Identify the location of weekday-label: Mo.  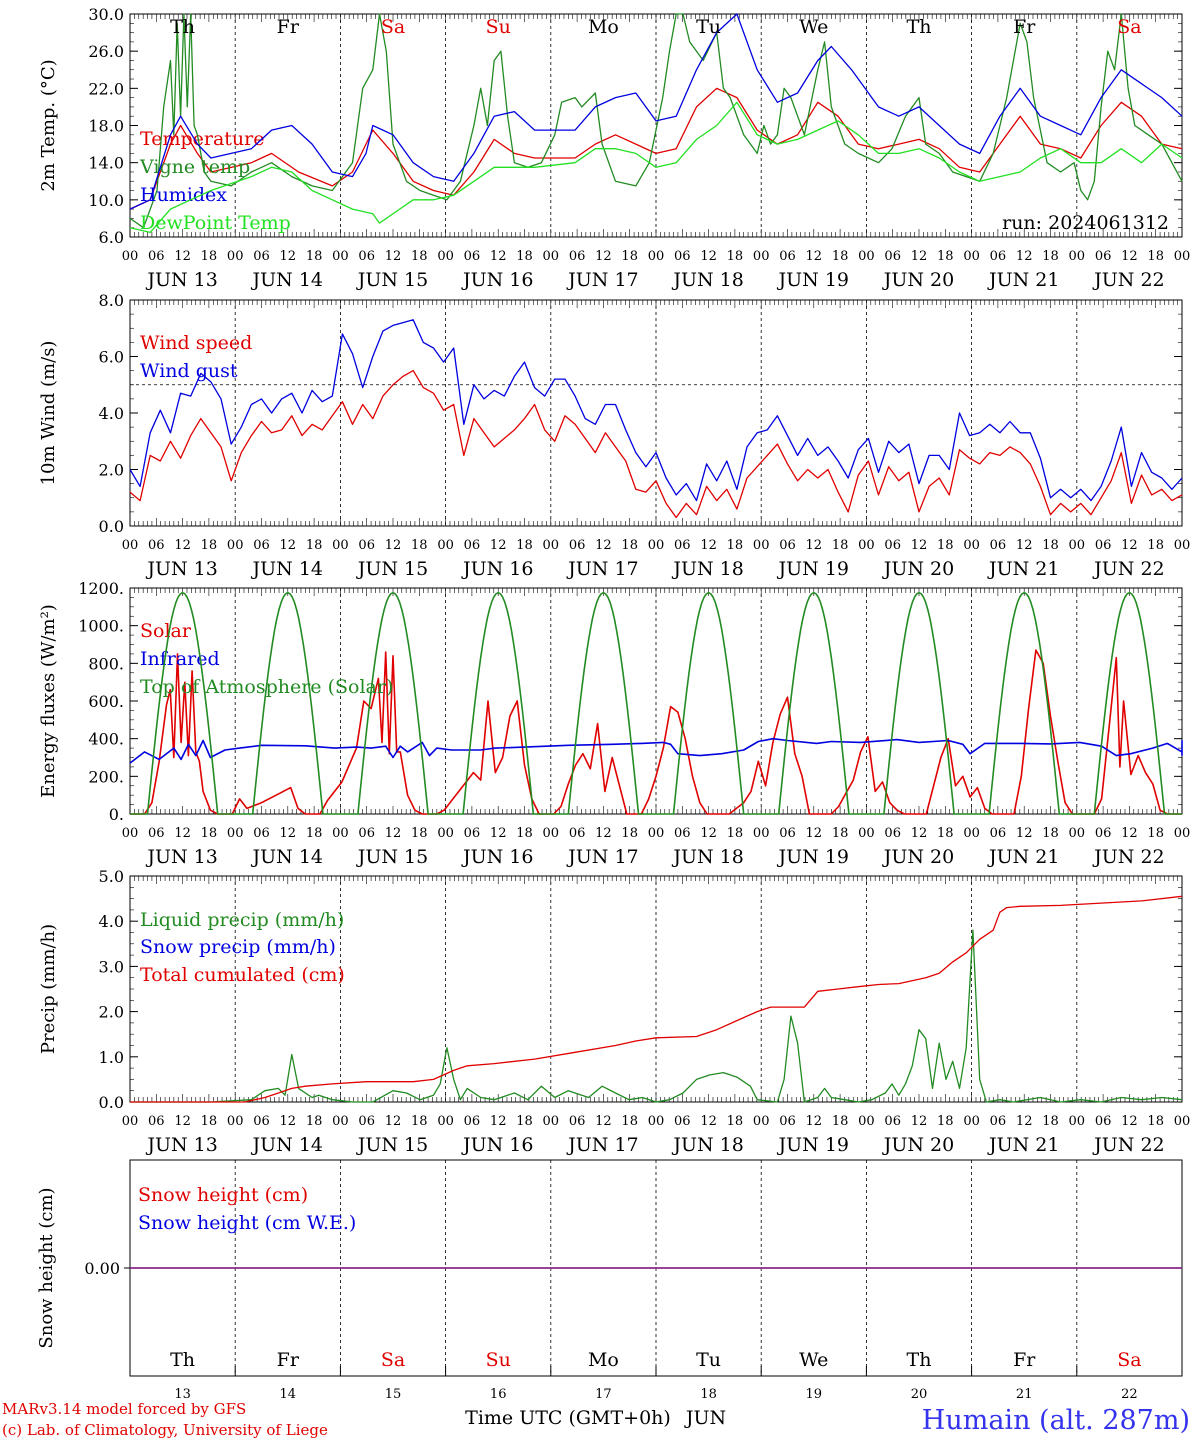
(603, 1360).